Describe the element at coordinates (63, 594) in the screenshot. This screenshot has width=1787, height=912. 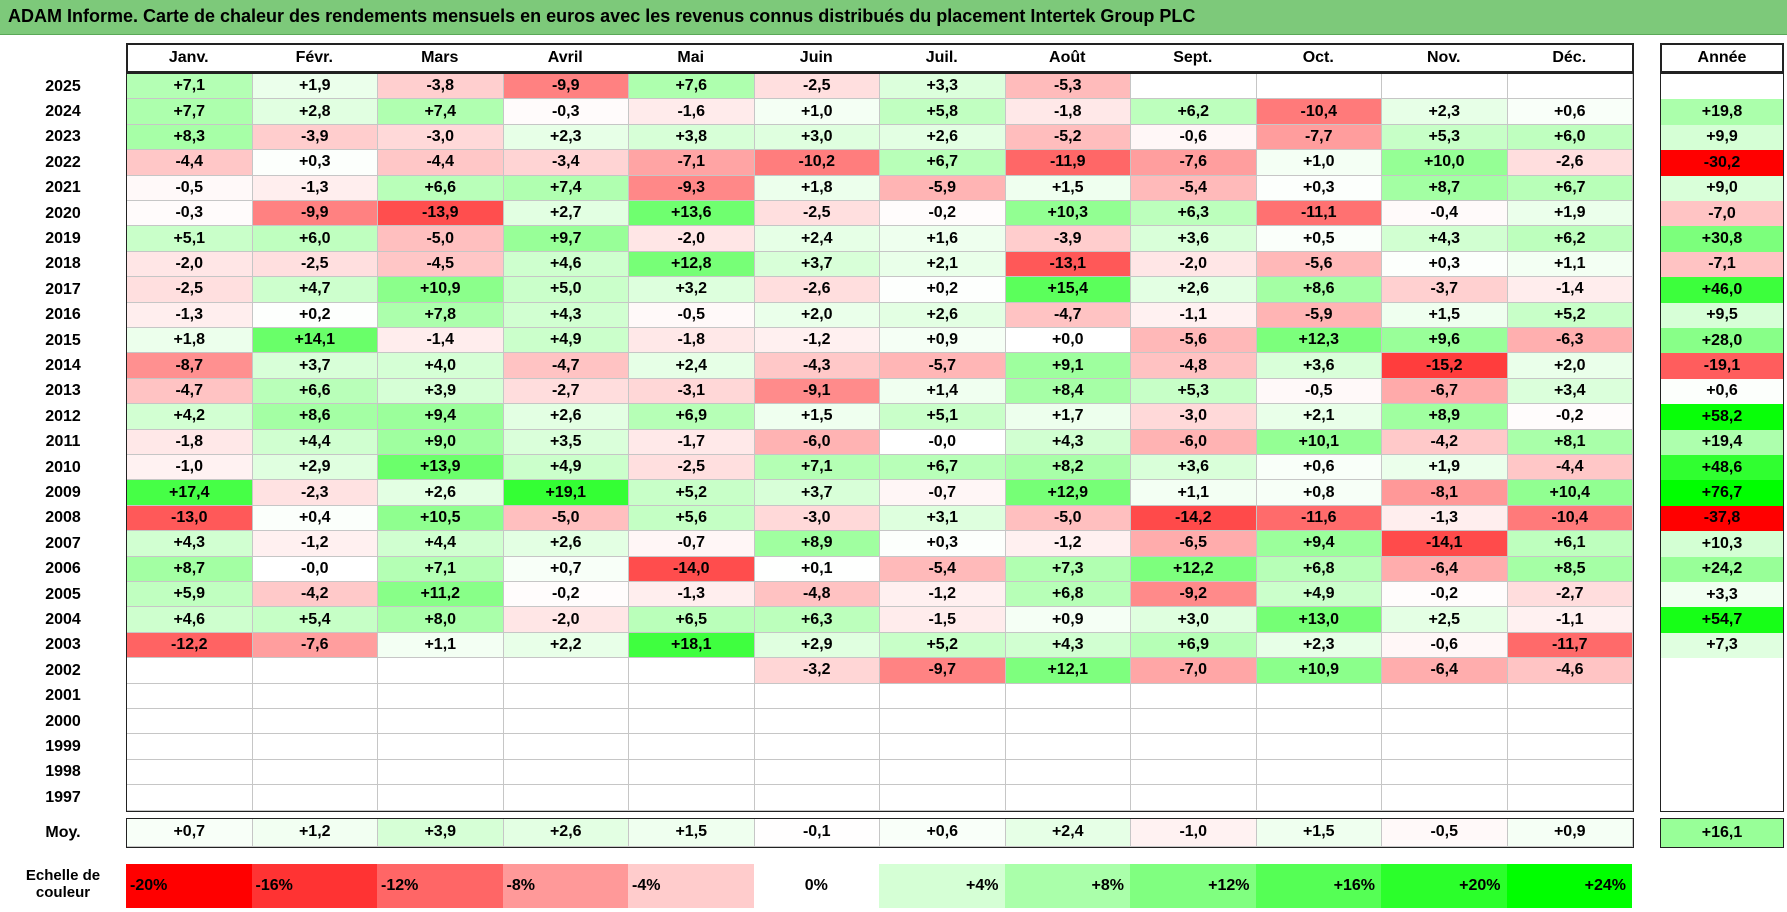
I see `year-label: 2005` at that location.